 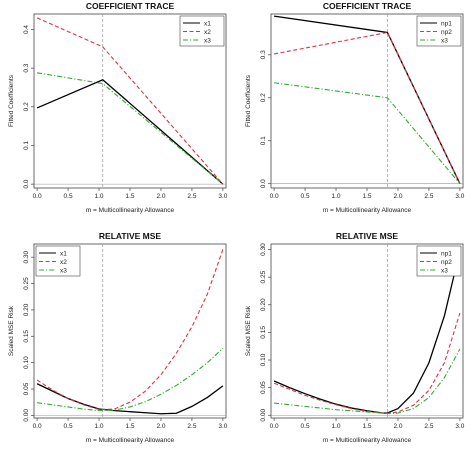 I want to click on series-line-np1, so click(x=367, y=99).